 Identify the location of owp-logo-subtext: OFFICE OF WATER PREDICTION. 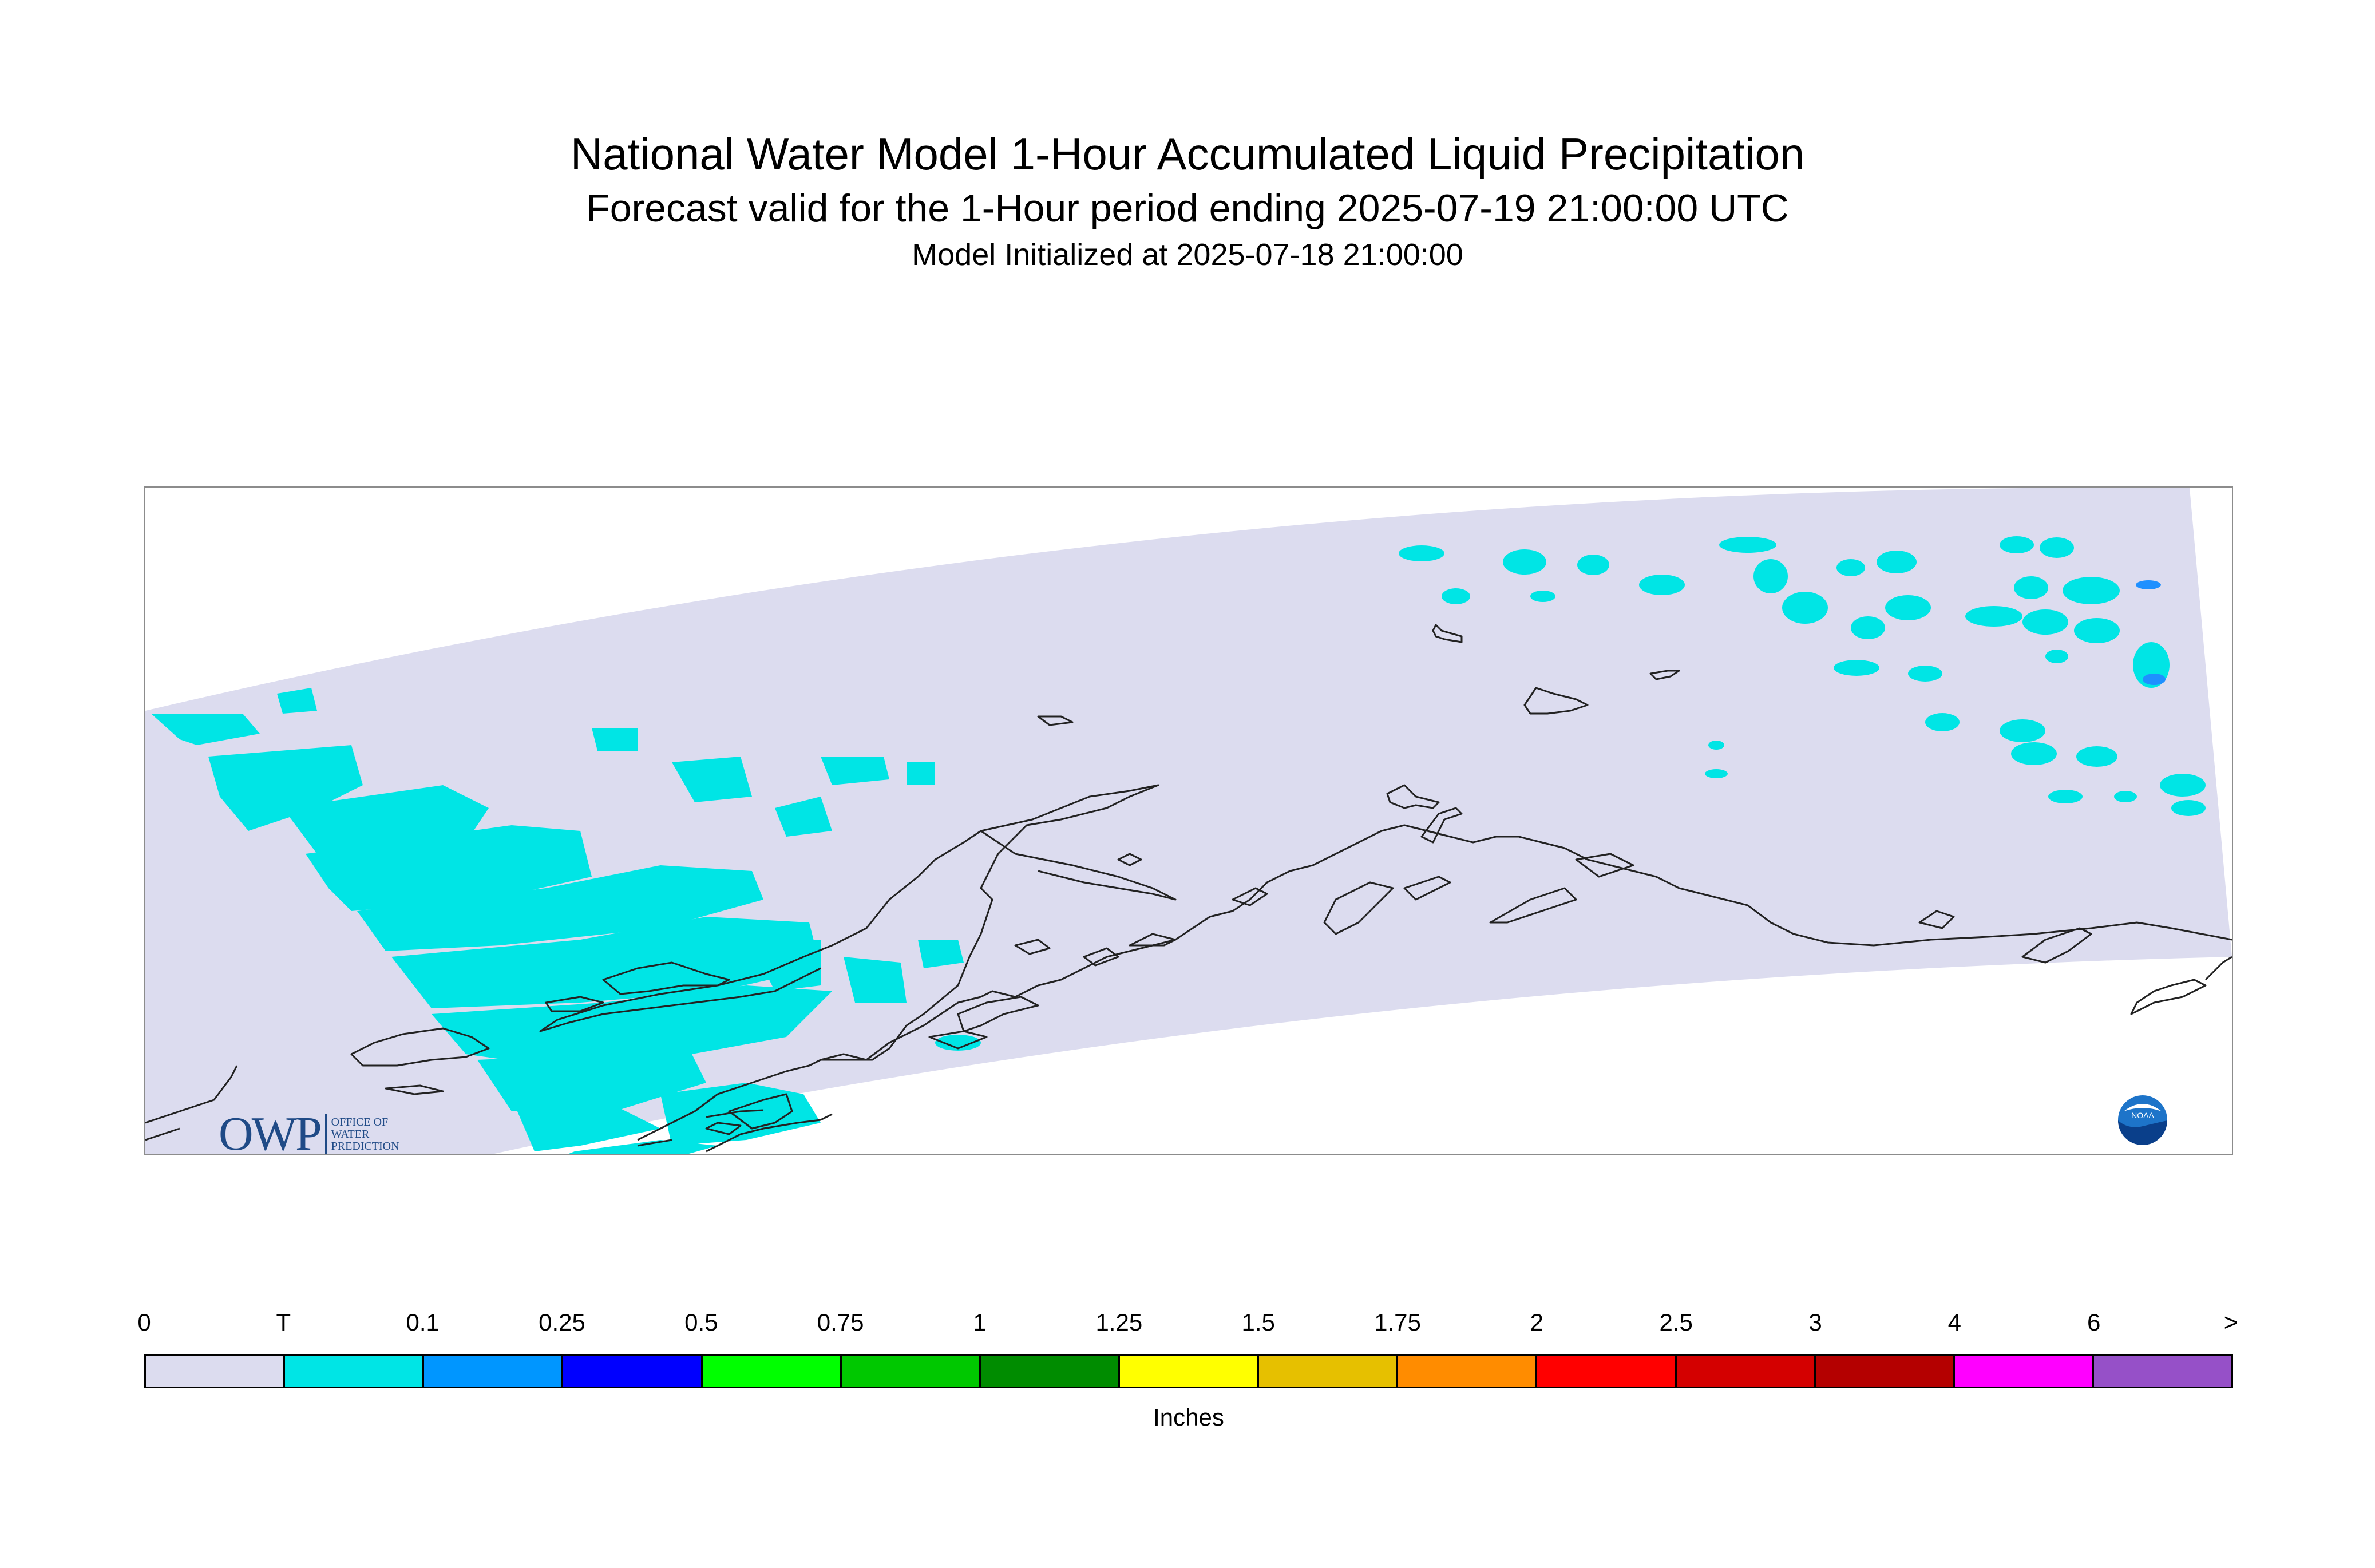
(365, 1134).